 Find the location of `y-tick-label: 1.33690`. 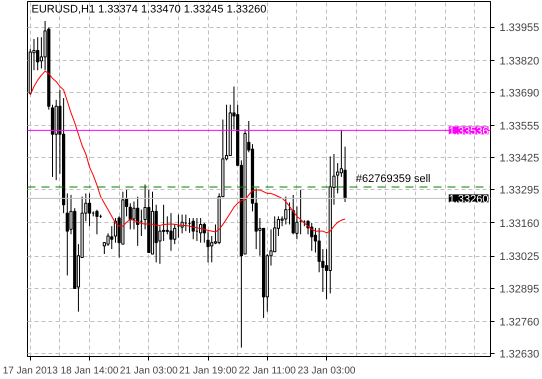

y-tick-label: 1.33690 is located at coordinates (520, 93).